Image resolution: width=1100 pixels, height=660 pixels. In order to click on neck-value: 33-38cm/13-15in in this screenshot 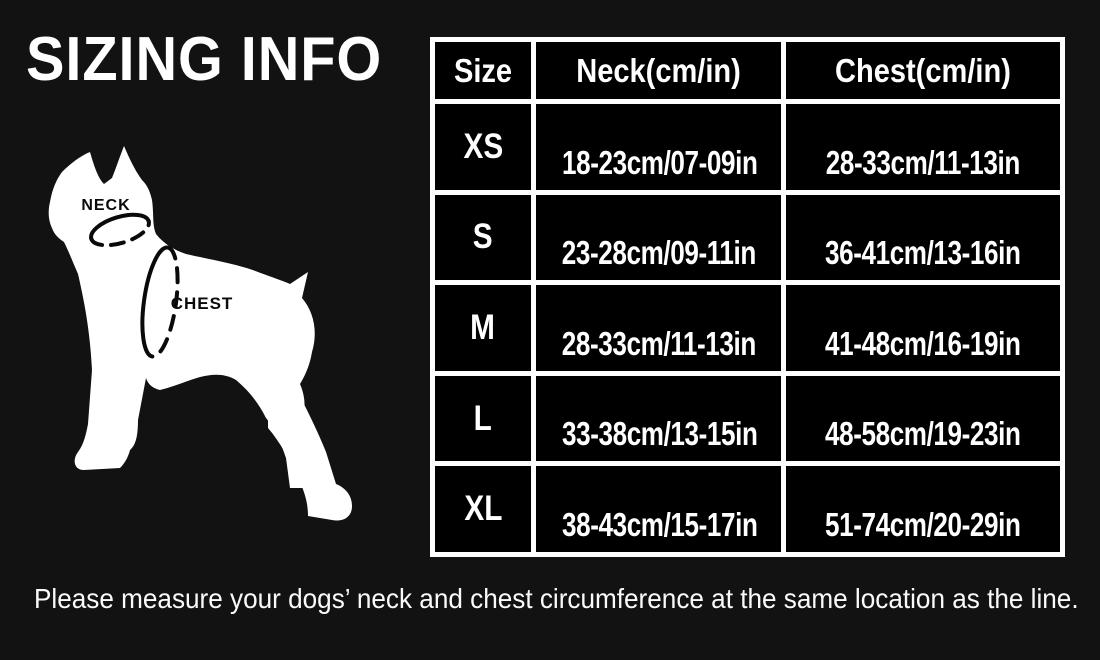, I will do `click(658, 418)`.